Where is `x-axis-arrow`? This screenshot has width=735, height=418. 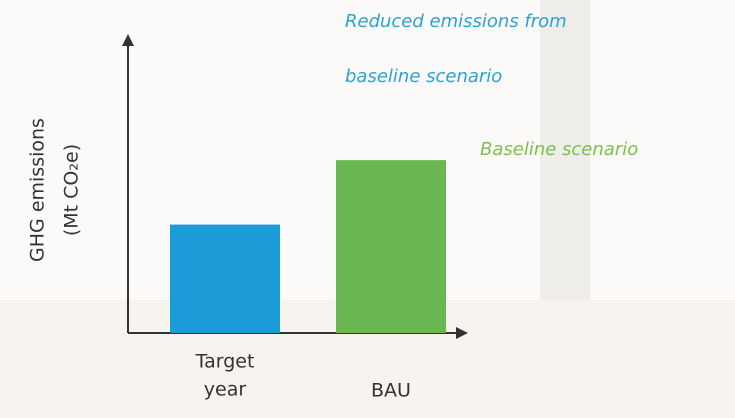 x-axis-arrow is located at coordinates (462, 333).